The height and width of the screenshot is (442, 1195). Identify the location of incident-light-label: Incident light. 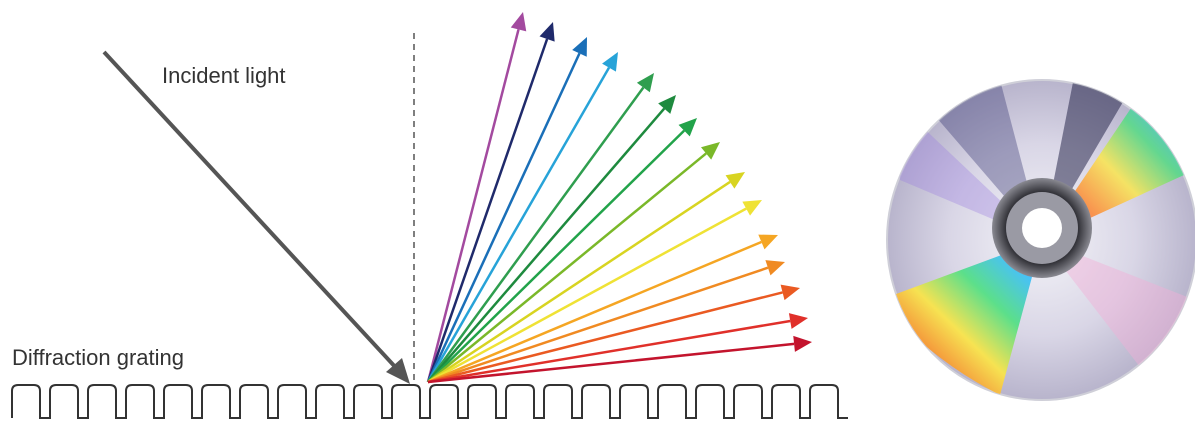
(224, 75).